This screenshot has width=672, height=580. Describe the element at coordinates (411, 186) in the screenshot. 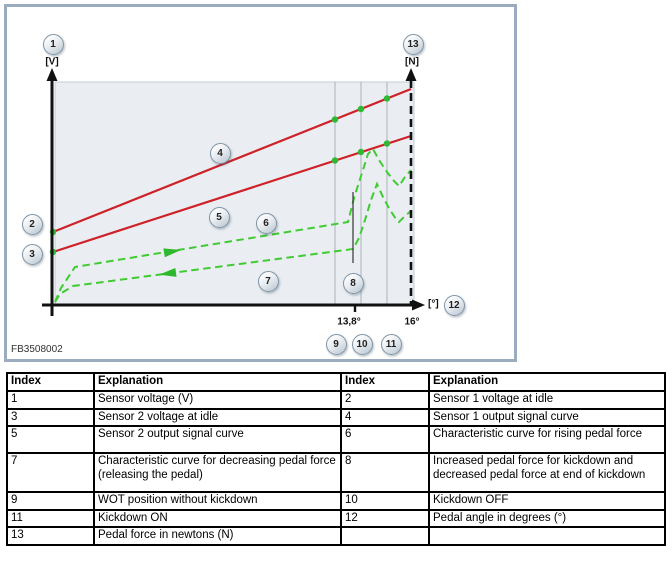

I see `pedal-force-axis` at that location.